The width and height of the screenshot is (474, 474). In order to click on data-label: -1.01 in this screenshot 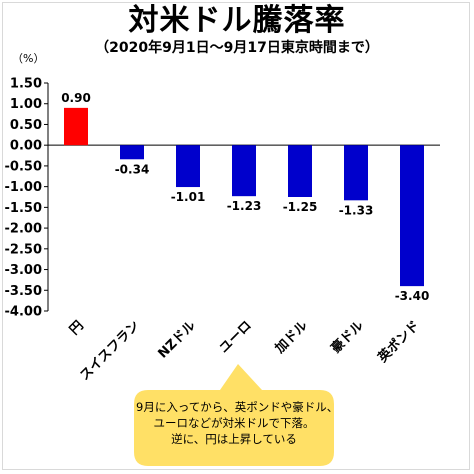, I will do `click(188, 197)`.